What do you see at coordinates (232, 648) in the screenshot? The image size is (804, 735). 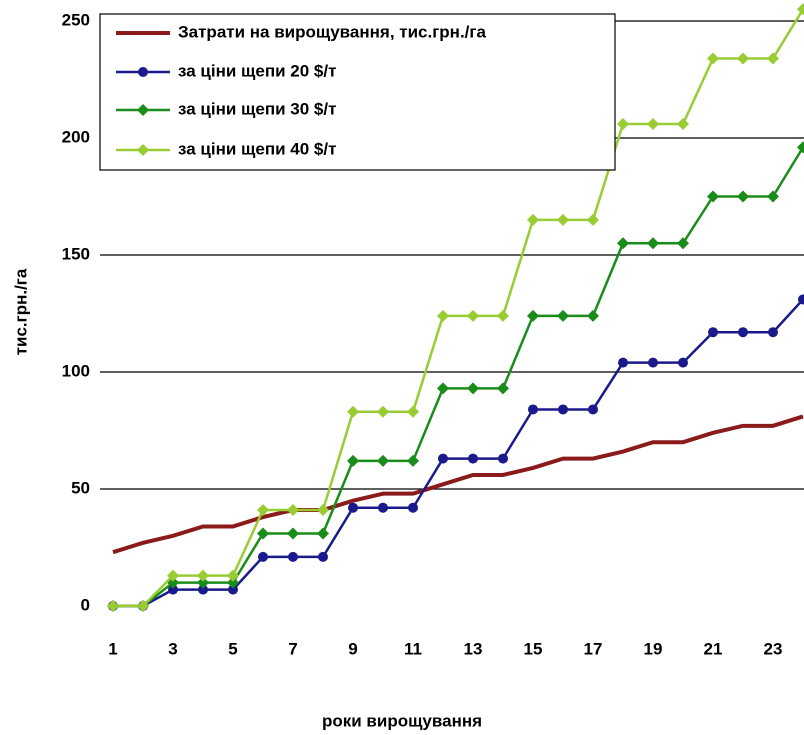 I see `x-tick-label: 5` at bounding box center [232, 648].